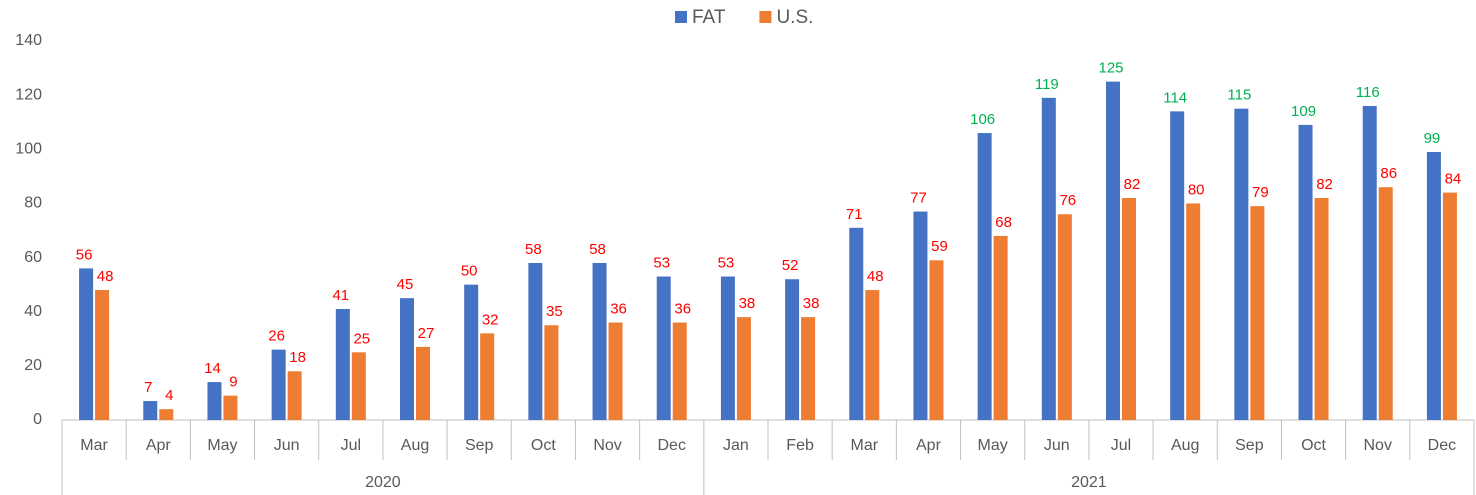 The height and width of the screenshot is (495, 1476). What do you see at coordinates (1047, 84) in the screenshot?
I see `data-label: 119` at bounding box center [1047, 84].